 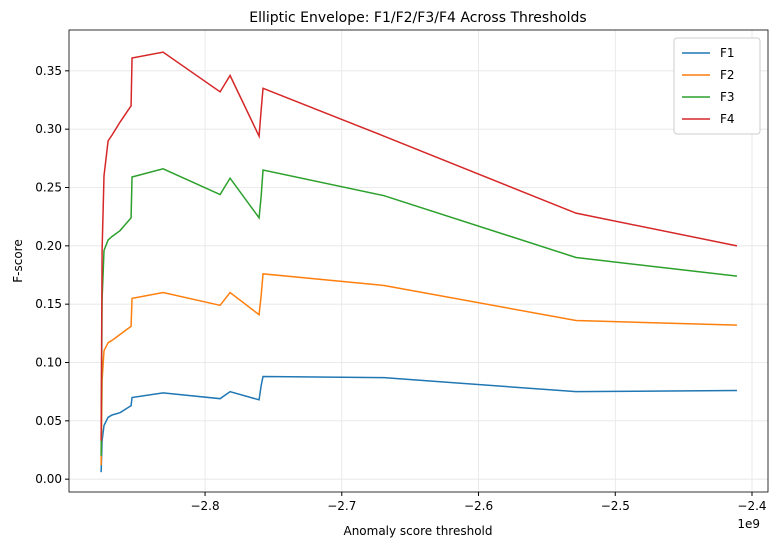 What do you see at coordinates (418, 424) in the screenshot?
I see `data-line` at bounding box center [418, 424].